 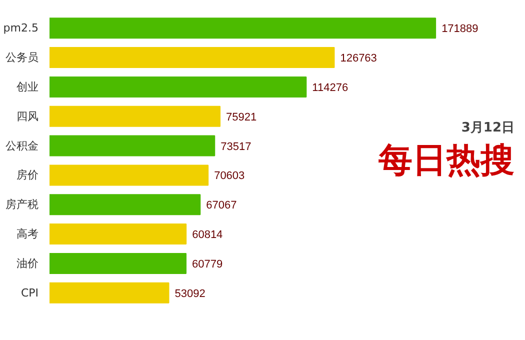 I want to click on data-label: 75921, so click(x=241, y=117).